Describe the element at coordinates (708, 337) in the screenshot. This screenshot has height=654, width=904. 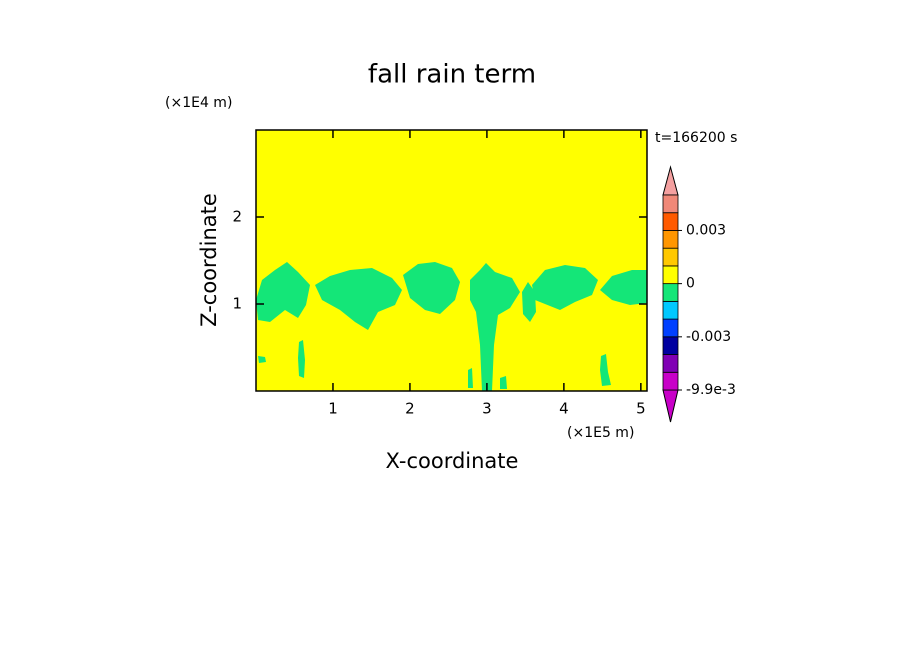
I see `colorbar-tick-label: -0.003` at that location.